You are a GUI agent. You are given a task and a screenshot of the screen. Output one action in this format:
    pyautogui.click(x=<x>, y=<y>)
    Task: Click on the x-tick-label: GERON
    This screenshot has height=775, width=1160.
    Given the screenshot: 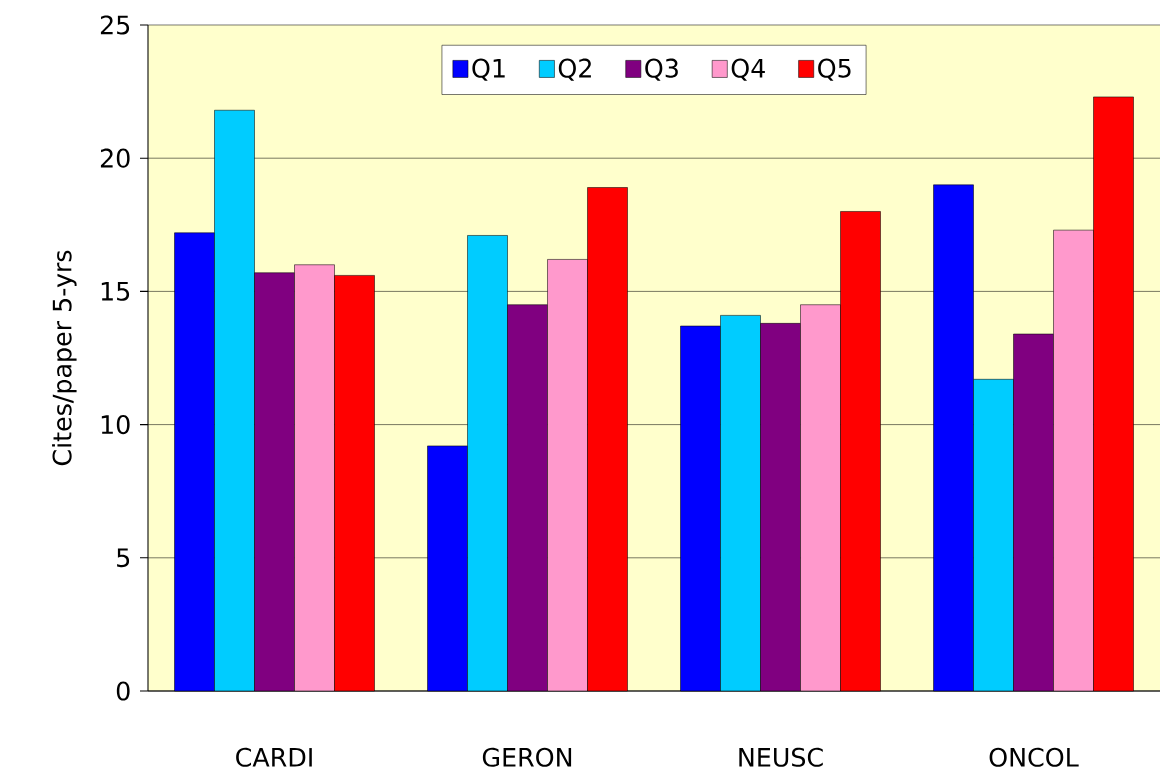 What is the action you would take?
    pyautogui.click(x=527, y=757)
    